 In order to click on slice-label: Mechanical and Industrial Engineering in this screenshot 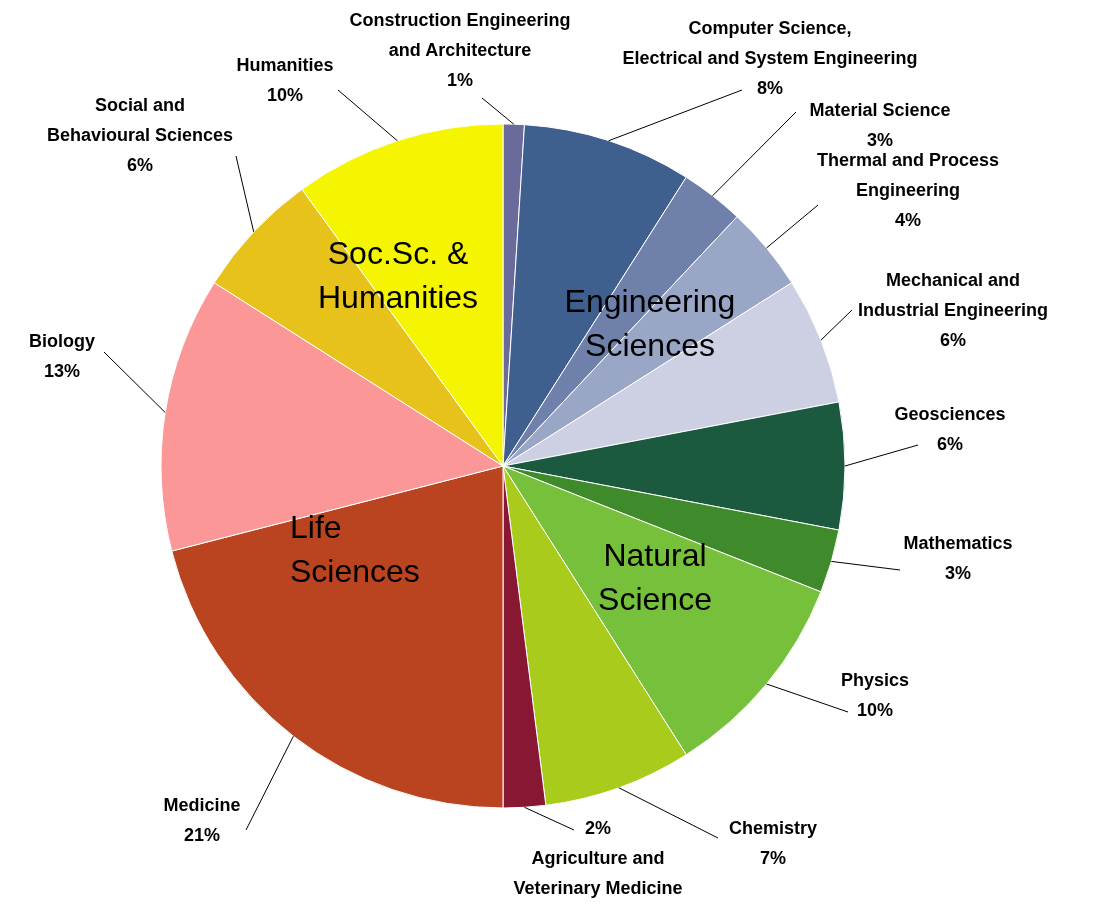, I will do `click(953, 295)`.